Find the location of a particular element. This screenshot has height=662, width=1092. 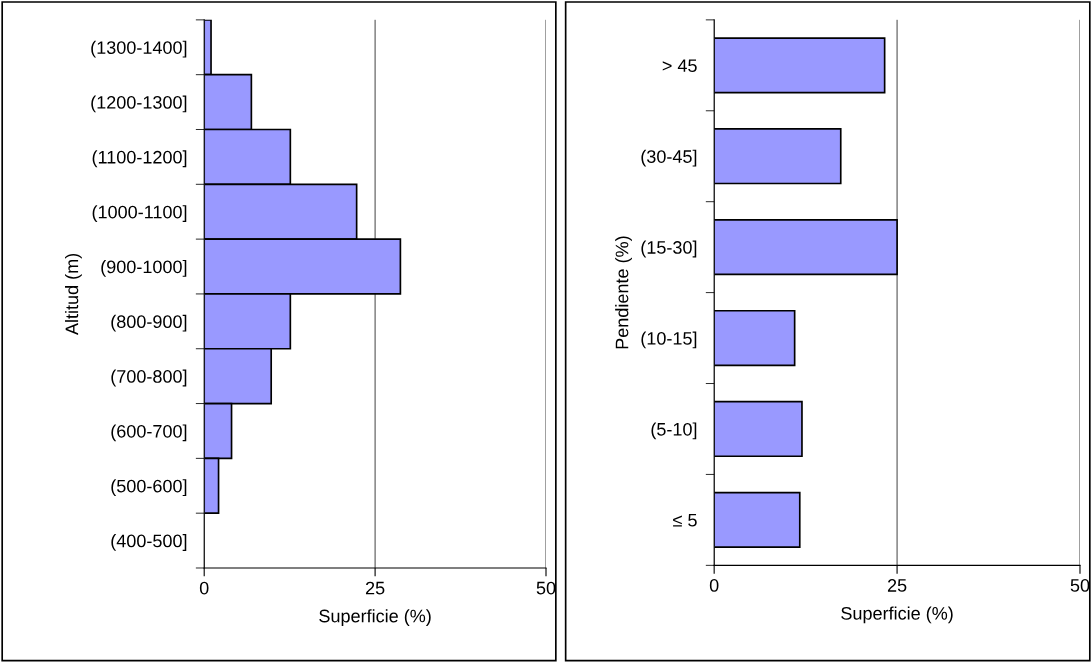

y-axis-title: Altitud (m) is located at coordinates (73, 294).